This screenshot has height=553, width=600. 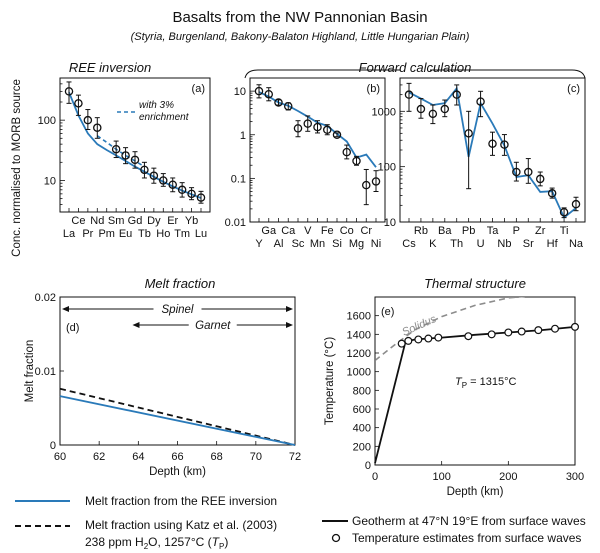 What do you see at coordinates (376, 244) in the screenshot?
I see `x-tick-label: Ni` at bounding box center [376, 244].